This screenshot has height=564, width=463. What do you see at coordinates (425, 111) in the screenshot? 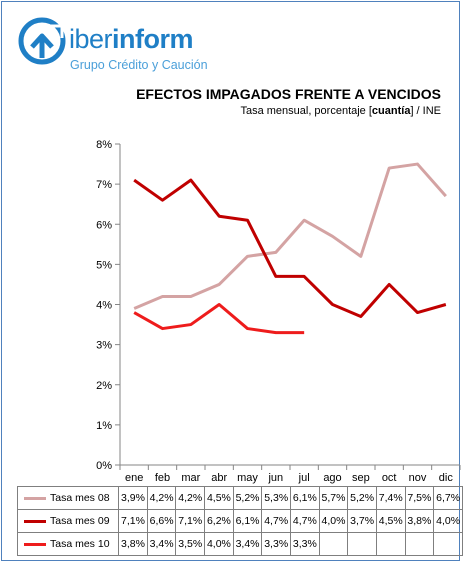
I see `subtitle-post: ] / INE` at bounding box center [425, 111].